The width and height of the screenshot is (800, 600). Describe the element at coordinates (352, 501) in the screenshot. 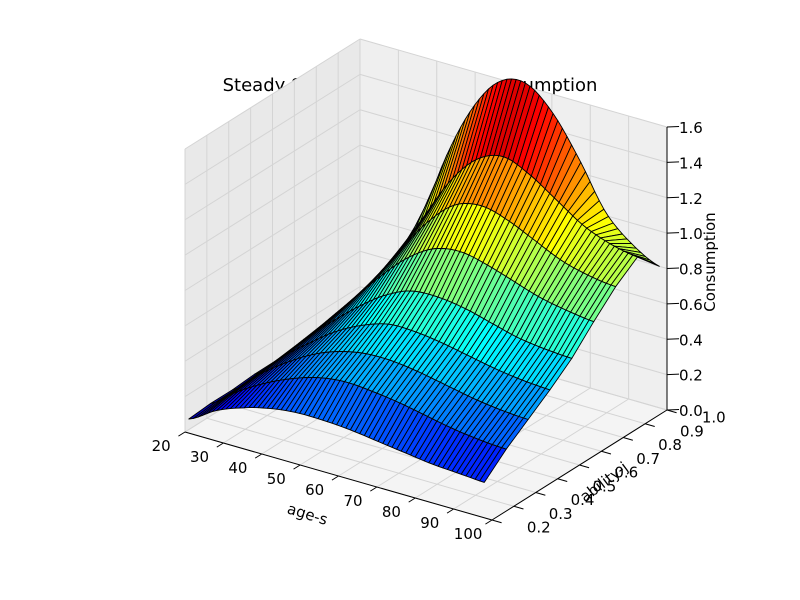

I see `x-tick-label: 70` at that location.